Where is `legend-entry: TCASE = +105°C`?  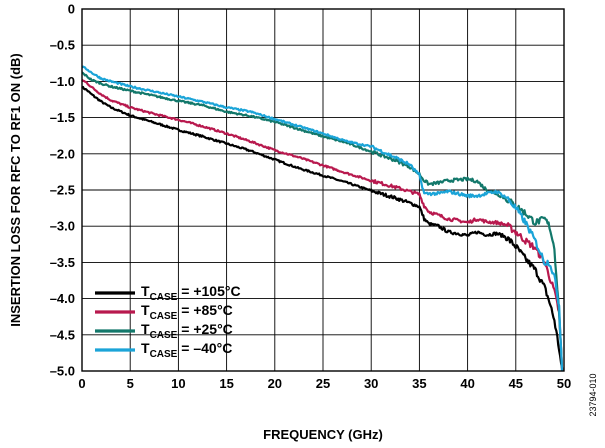 legend-entry: TCASE = +105°C is located at coordinates (168, 293).